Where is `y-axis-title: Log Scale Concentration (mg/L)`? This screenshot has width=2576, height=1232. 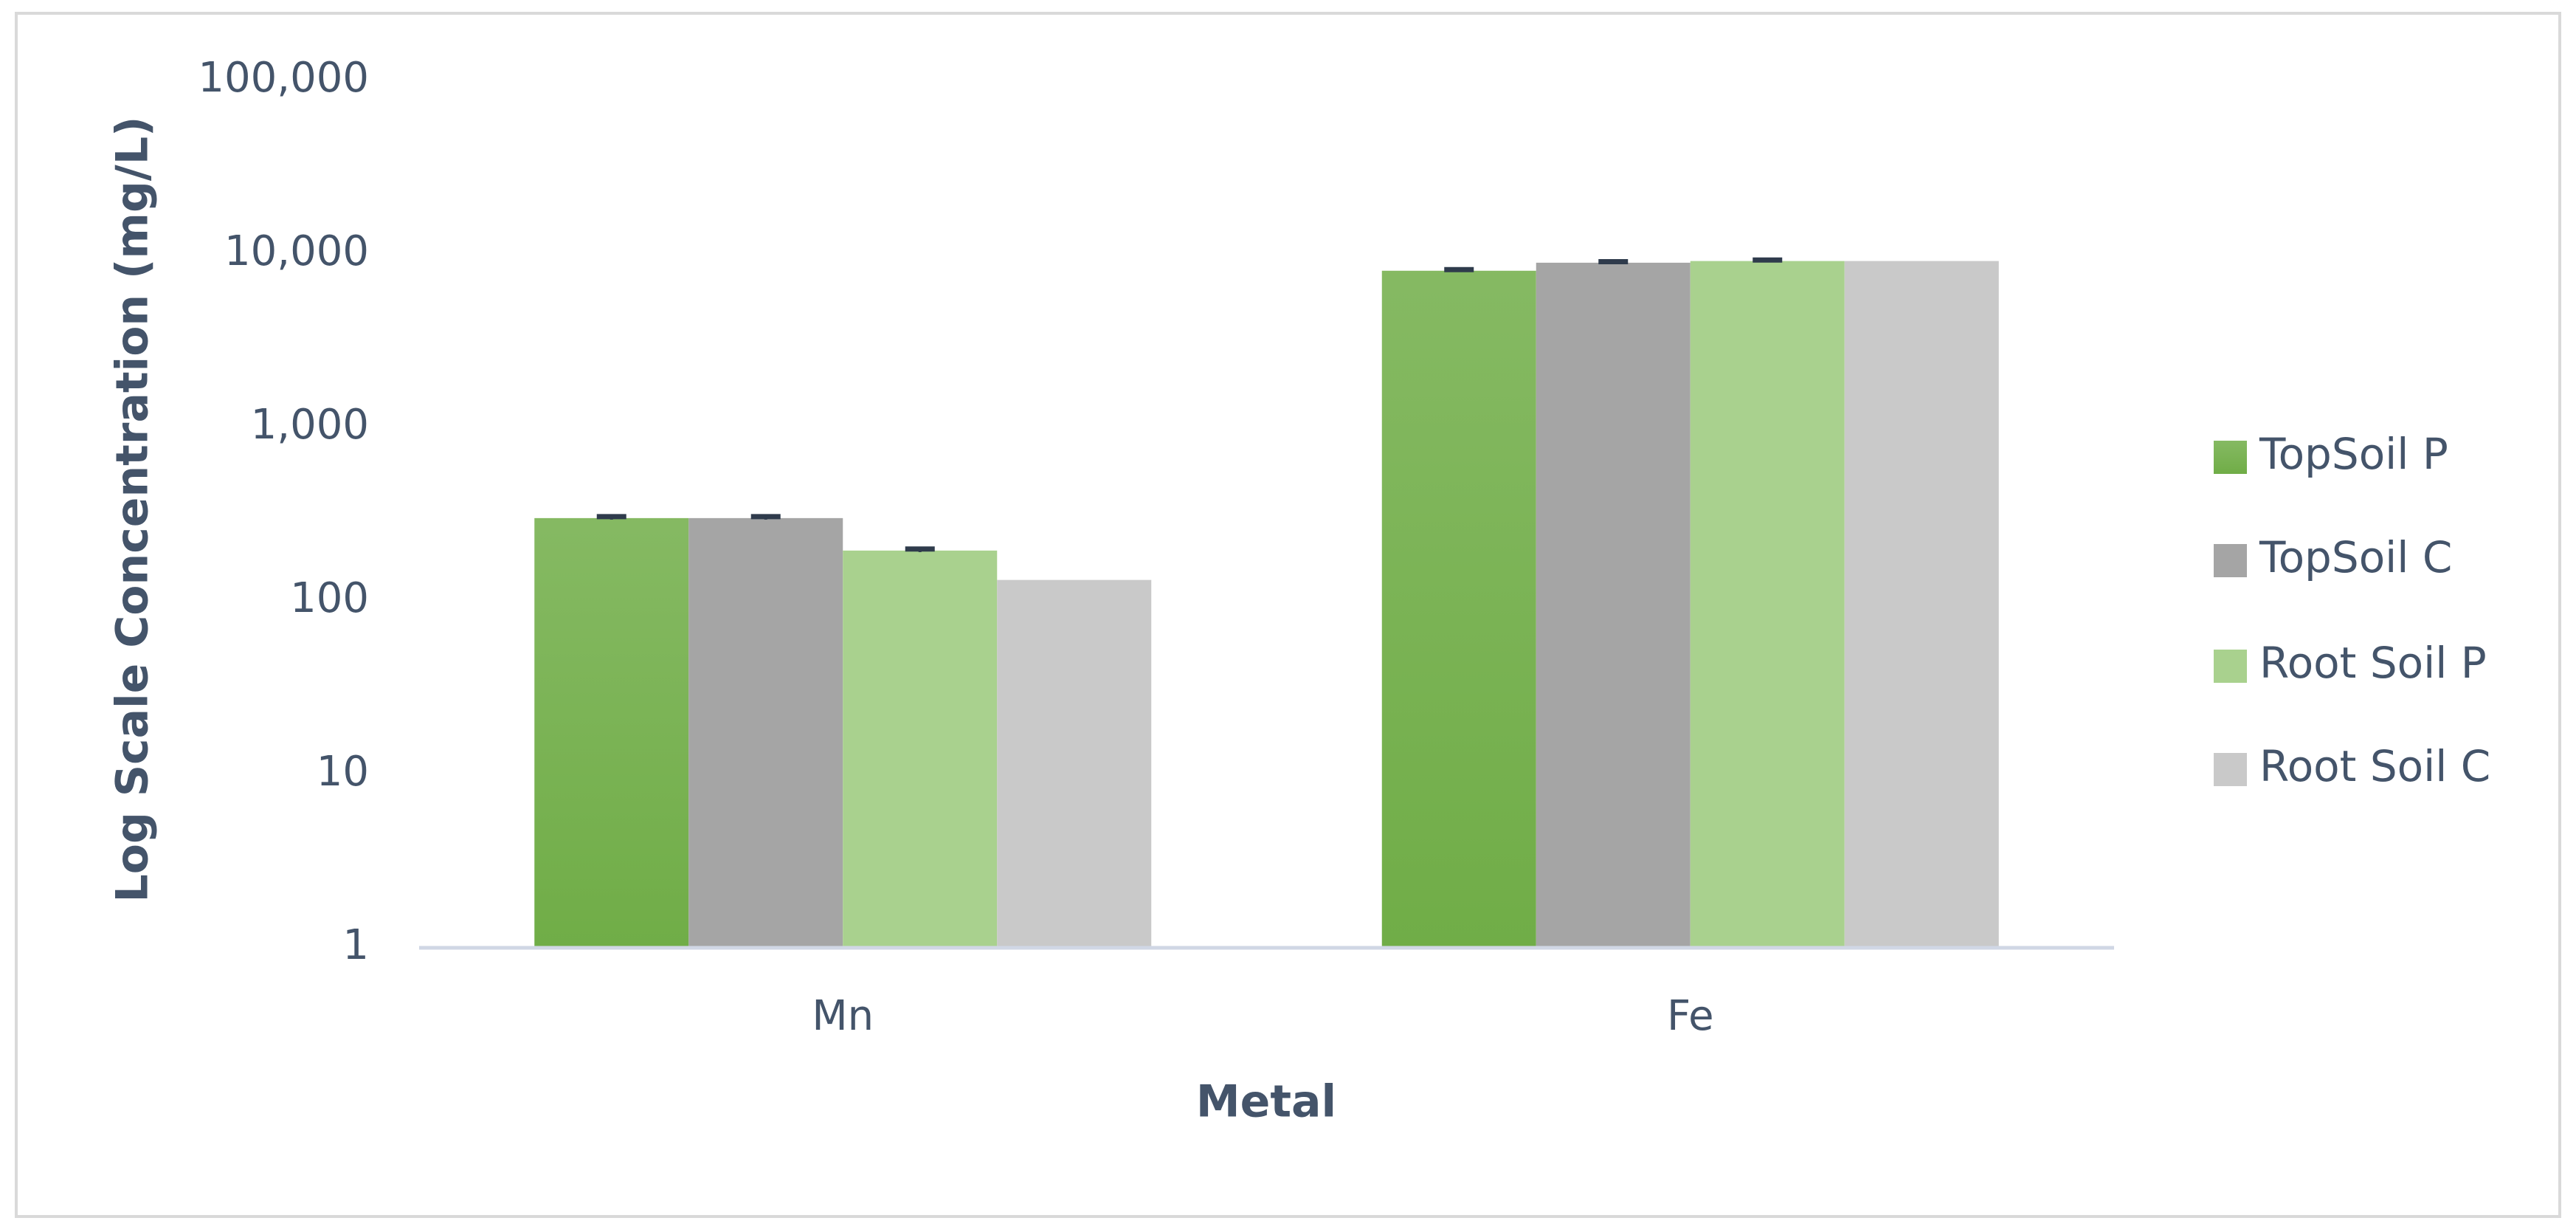
y-axis-title: Log Scale Concentration (mg/L) is located at coordinates (133, 510).